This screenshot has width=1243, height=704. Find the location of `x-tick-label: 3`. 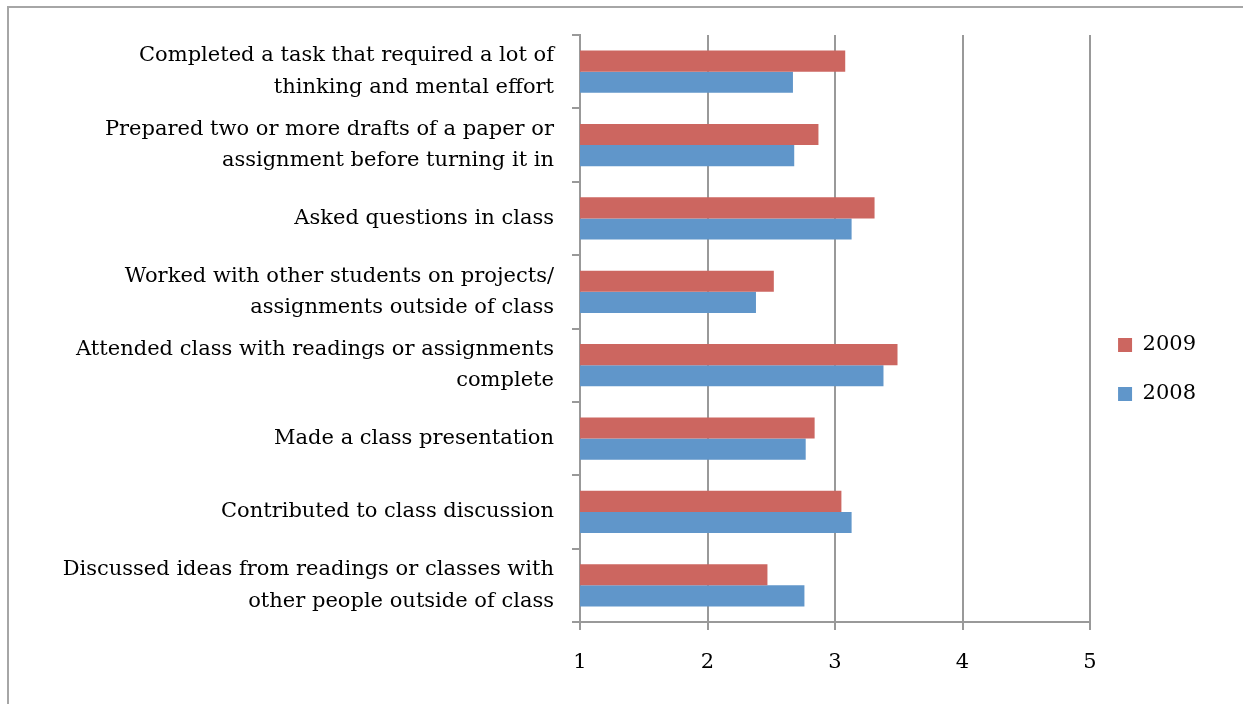

x-tick-label: 3 is located at coordinates (835, 661).